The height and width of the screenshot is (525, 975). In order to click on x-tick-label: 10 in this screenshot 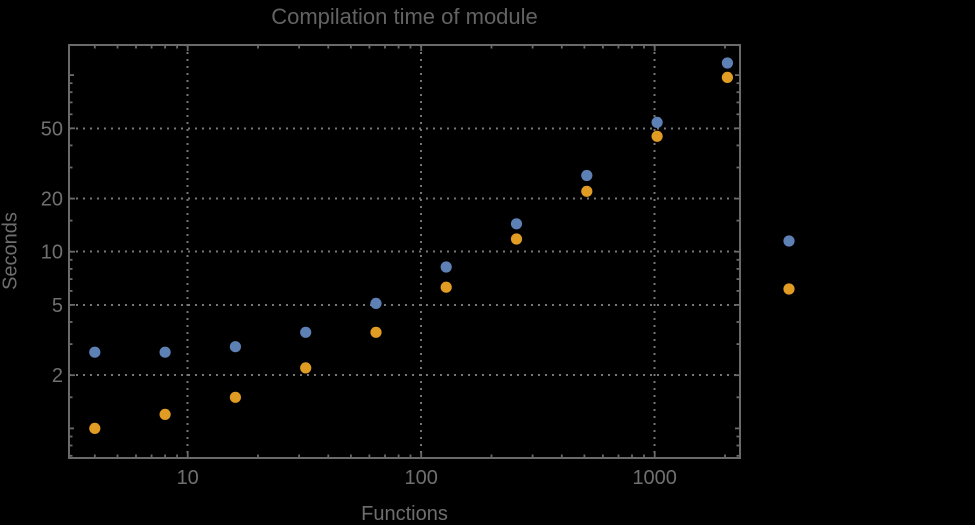, I will do `click(188, 478)`.